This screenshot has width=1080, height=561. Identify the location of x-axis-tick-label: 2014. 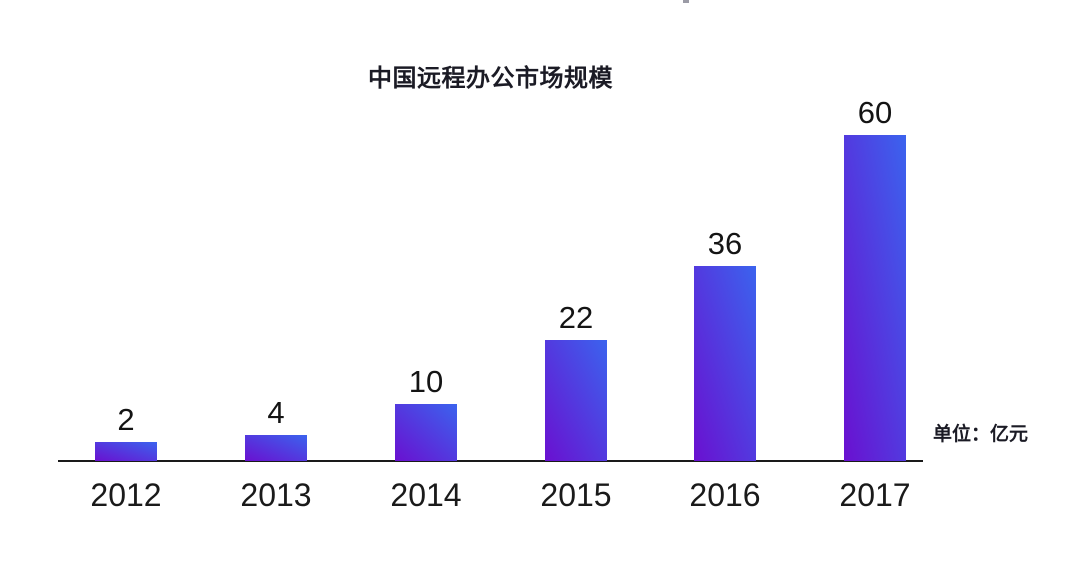
(426, 495).